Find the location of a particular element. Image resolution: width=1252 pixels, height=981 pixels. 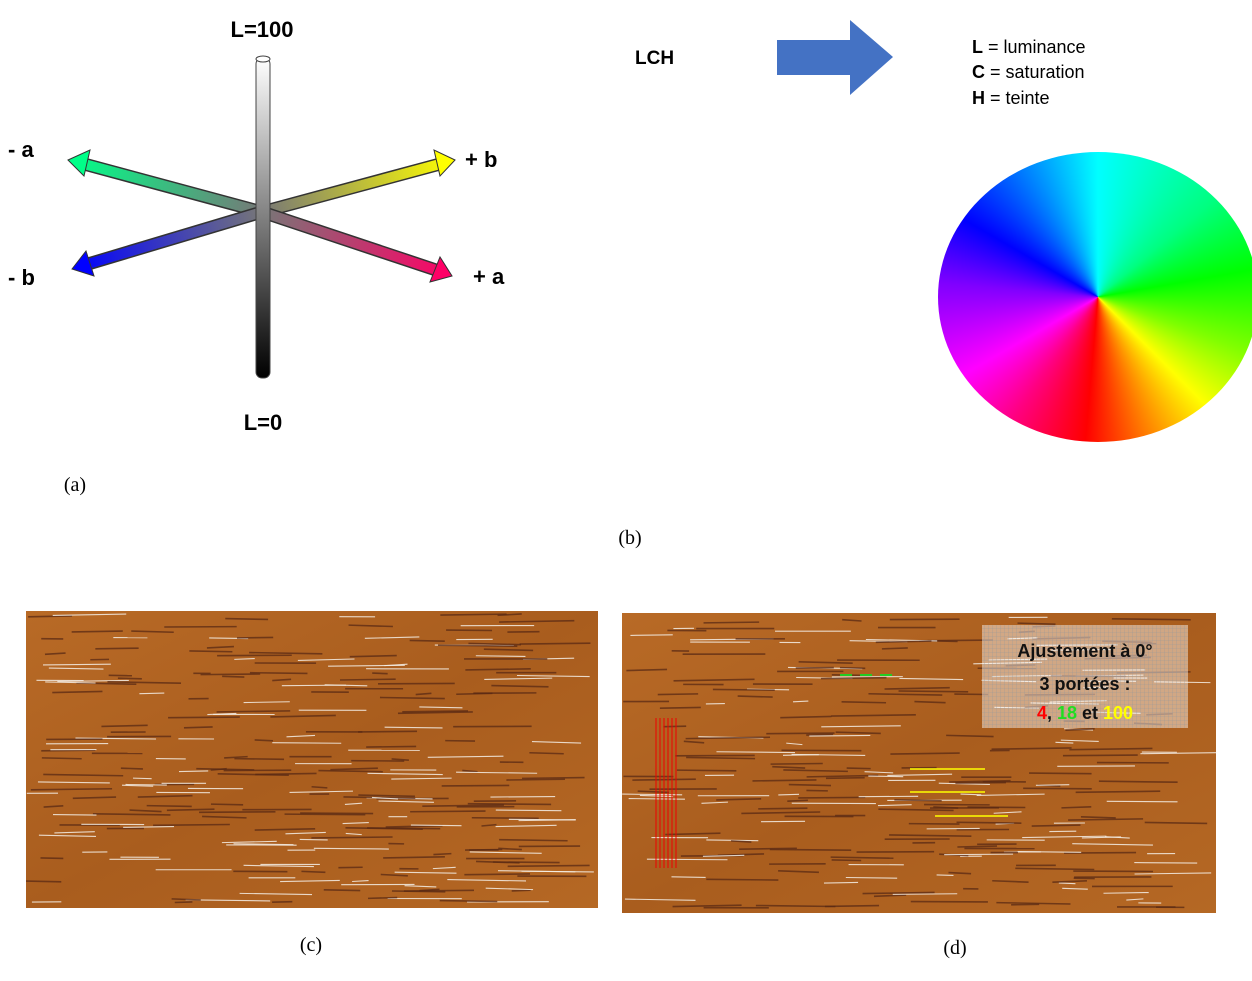

overlay-text: Ajustement à 0° is located at coordinates (1084, 651).